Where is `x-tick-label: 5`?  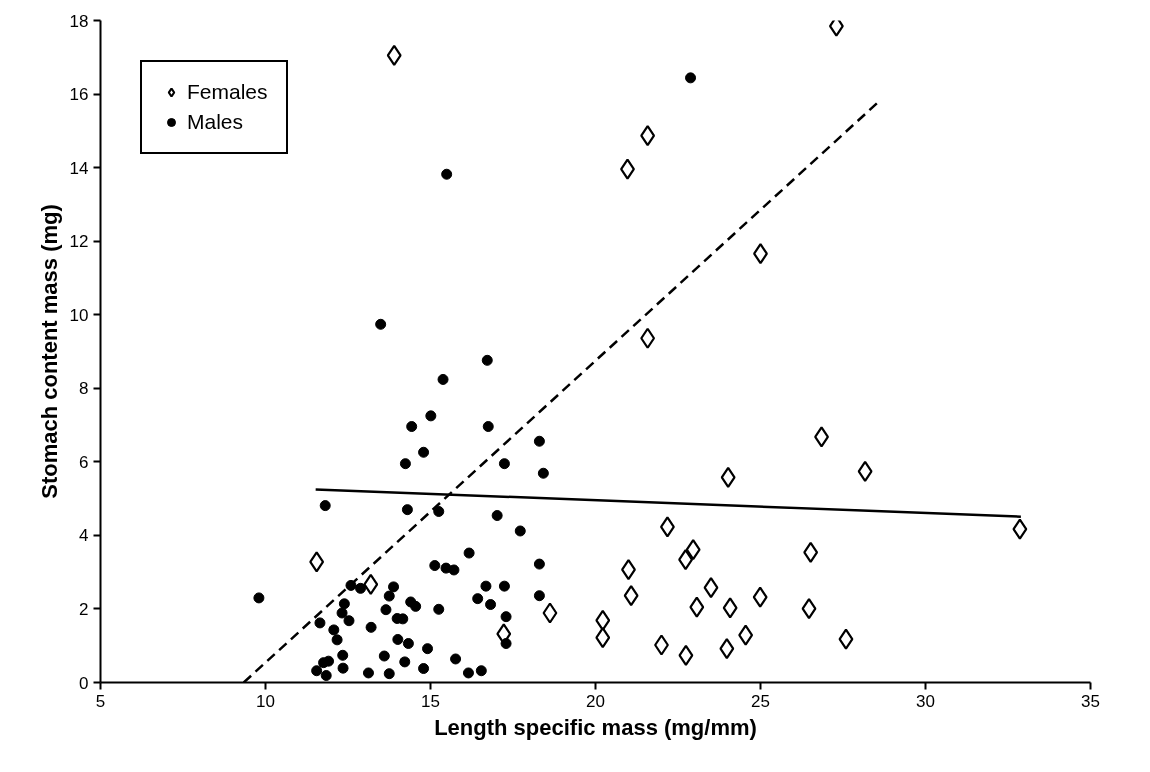 x-tick-label: 5 is located at coordinates (100, 701).